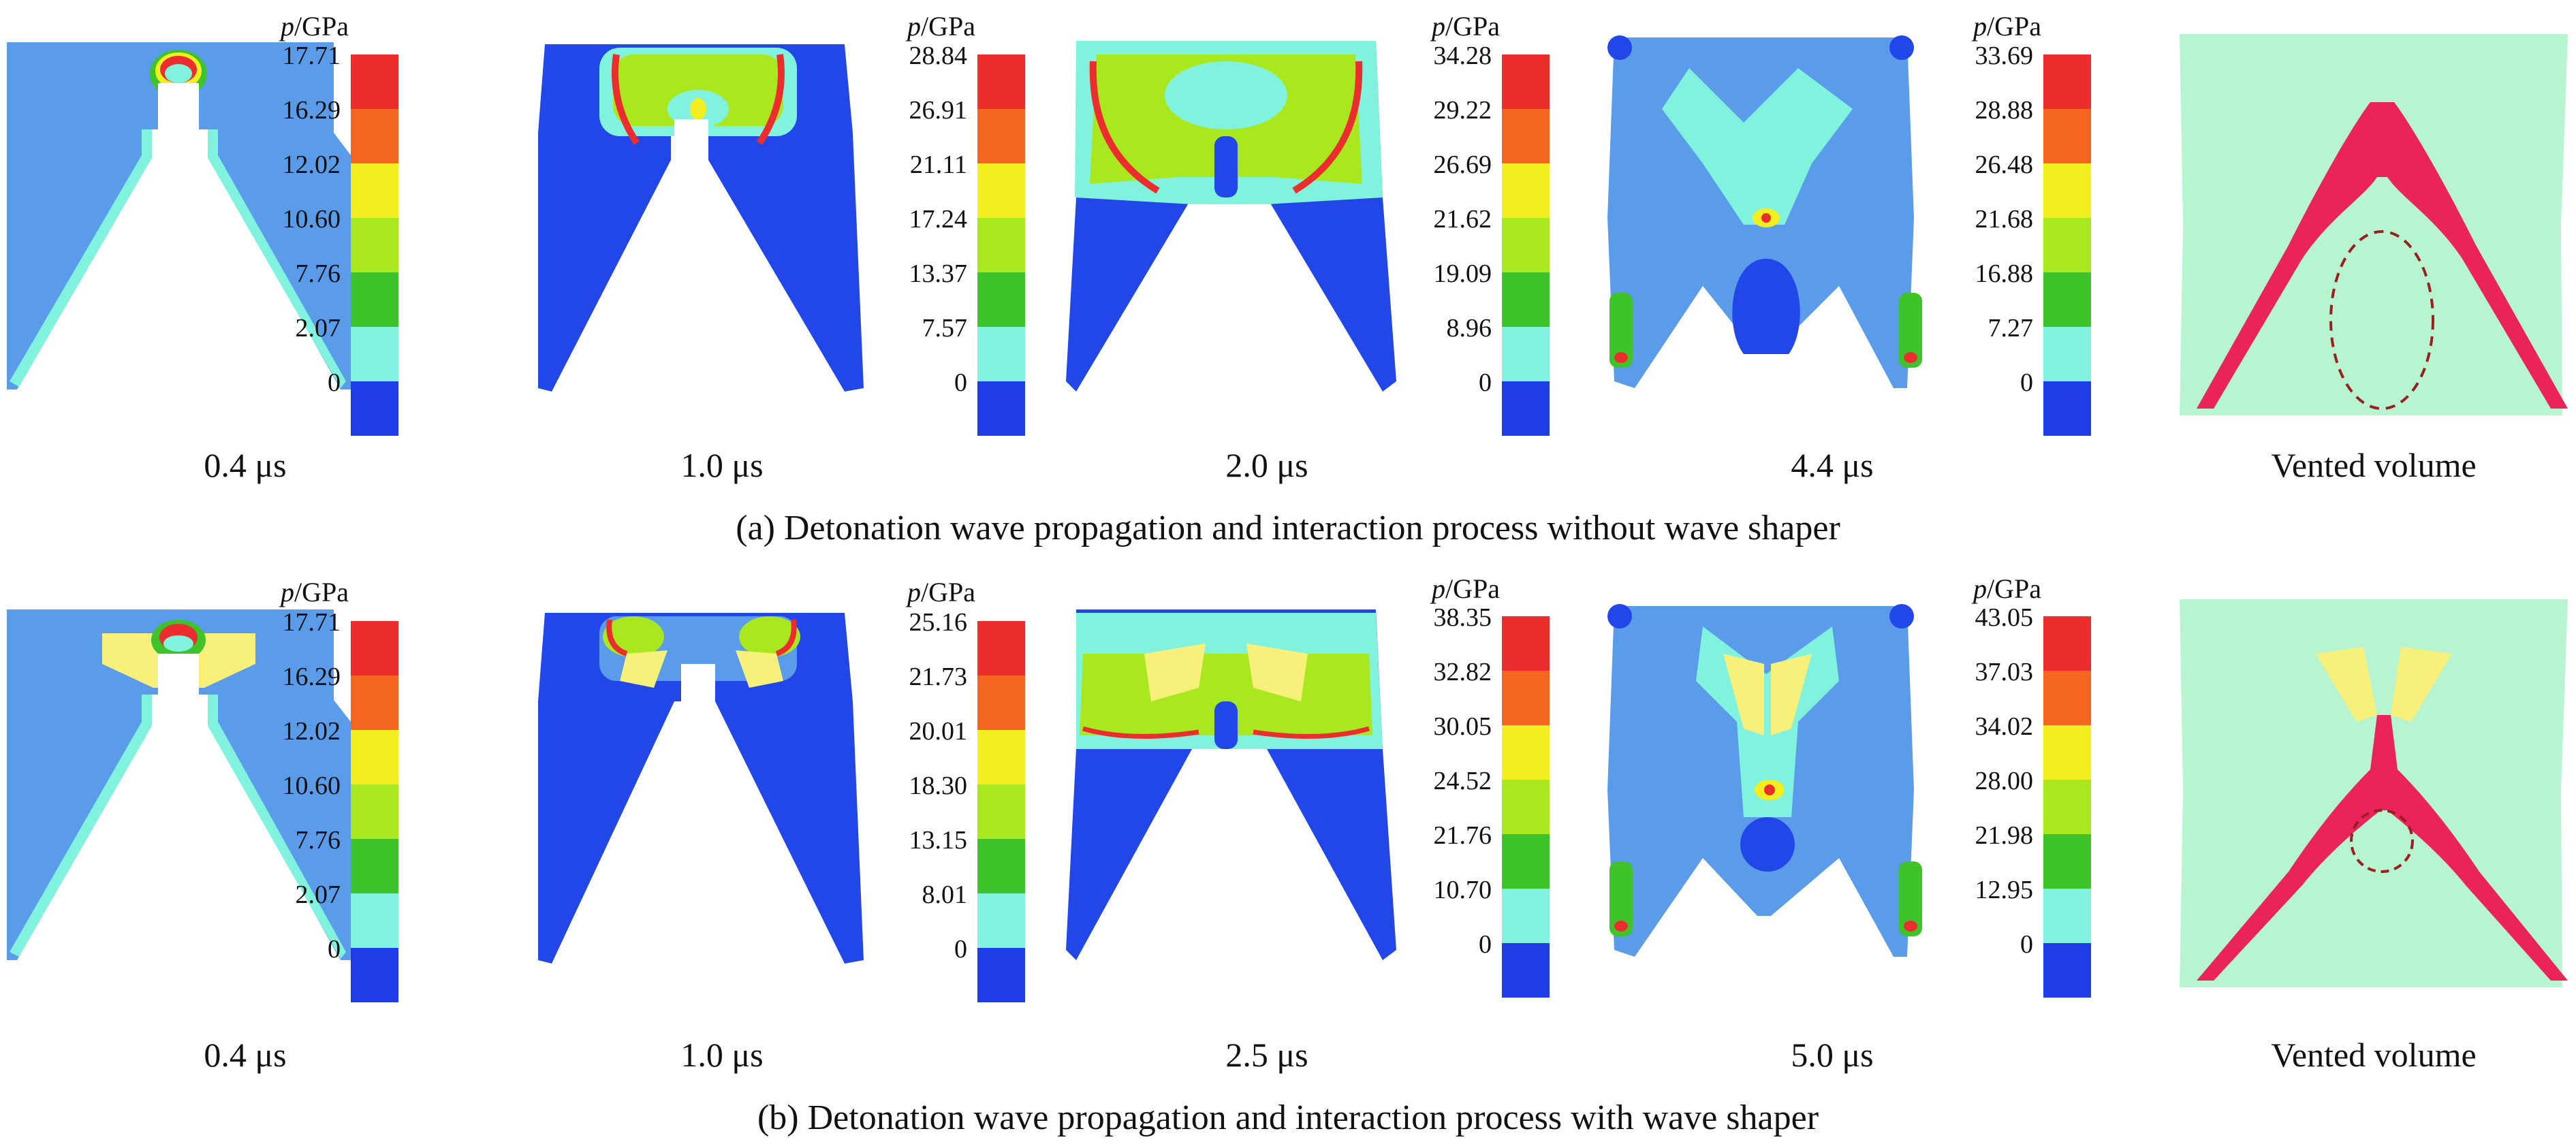  Describe the element at coordinates (314, 26) in the screenshot. I see `unit-header-a1: p/GPa` at that location.